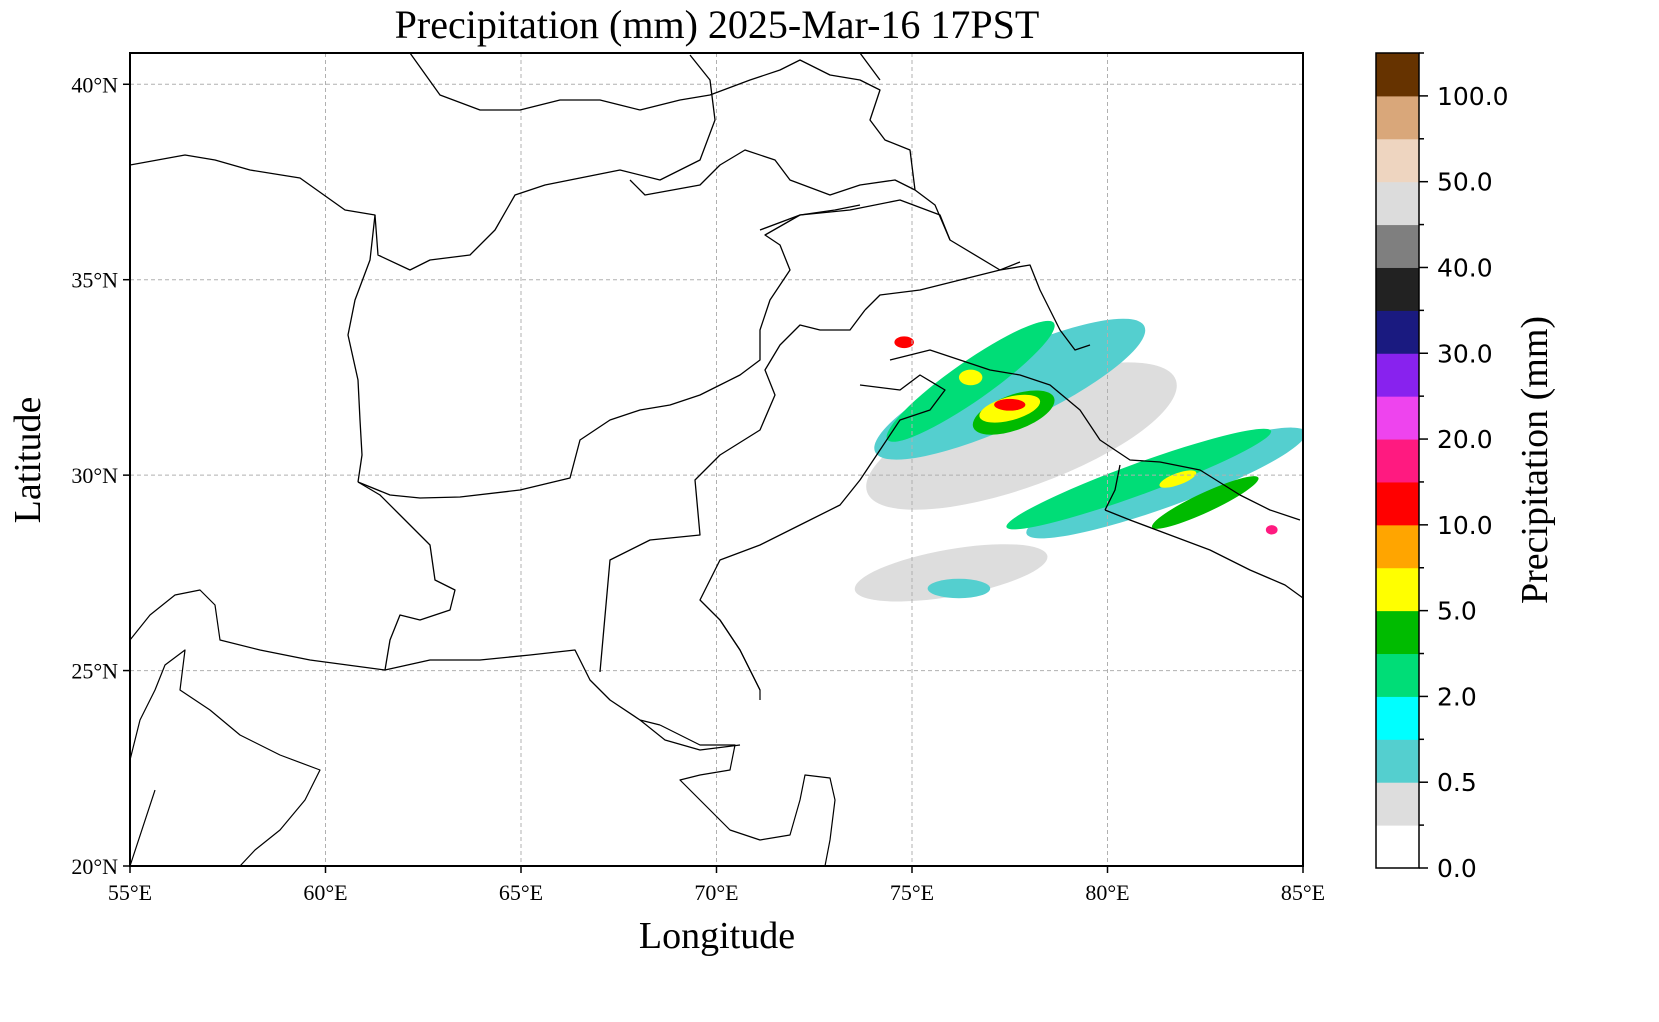 The height and width of the screenshot is (1022, 1659). I want to click on xinjiang-border, so click(932, 215).